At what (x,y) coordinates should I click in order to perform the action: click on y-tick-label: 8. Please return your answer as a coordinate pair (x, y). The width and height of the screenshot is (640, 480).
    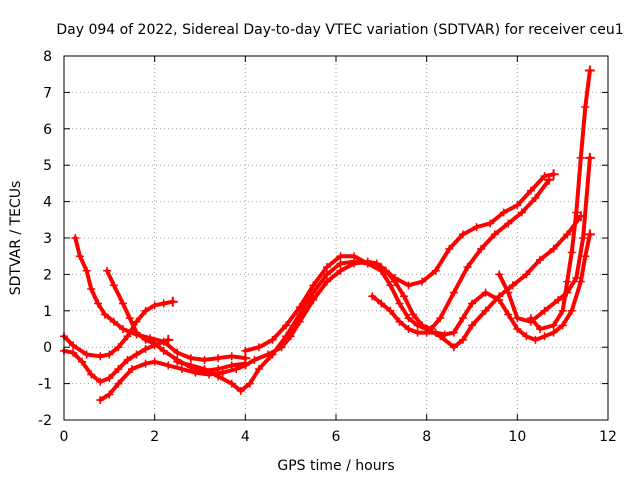
    Looking at the image, I should click on (47, 57).